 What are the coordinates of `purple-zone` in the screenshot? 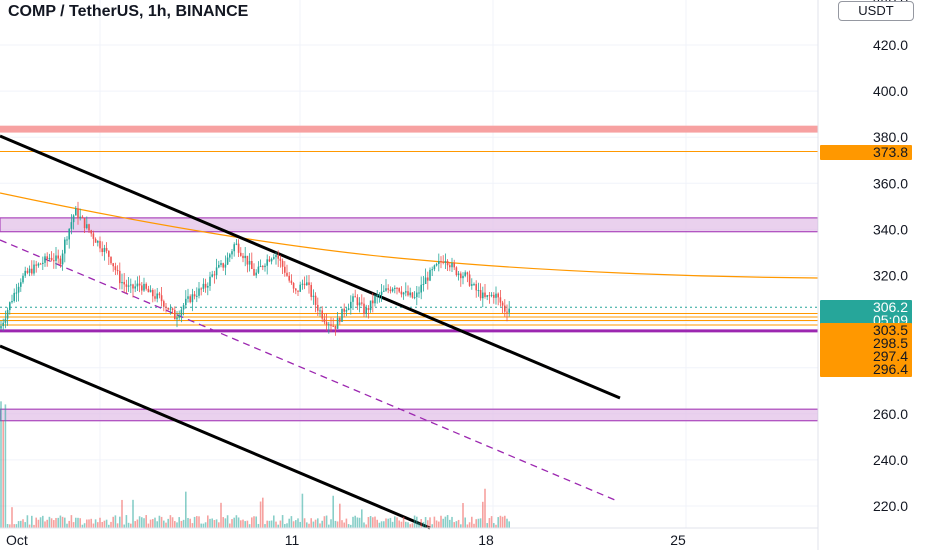 It's located at (409, 225).